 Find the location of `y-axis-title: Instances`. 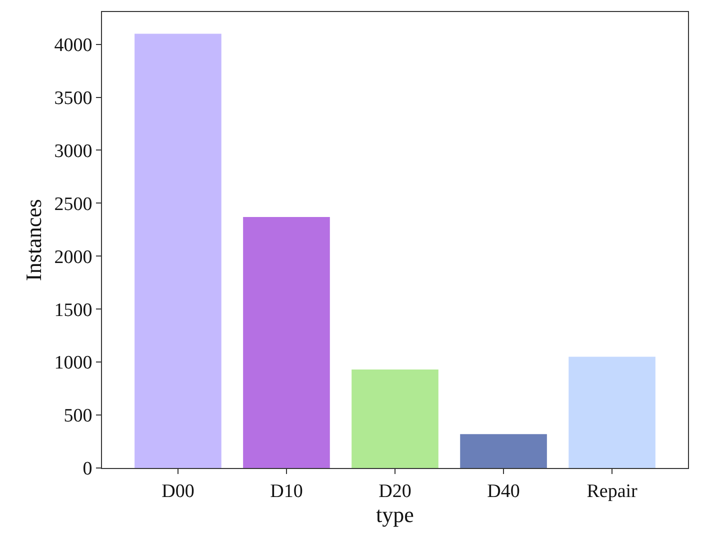

y-axis-title: Instances is located at coordinates (33, 240).